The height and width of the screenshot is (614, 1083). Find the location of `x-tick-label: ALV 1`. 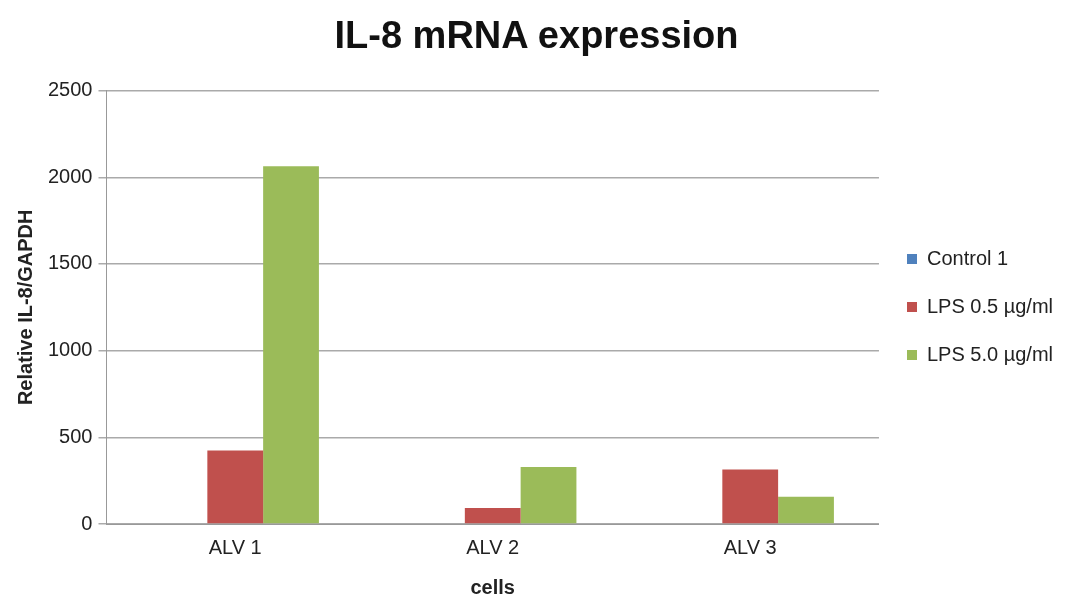

x-tick-label: ALV 1 is located at coordinates (235, 546).